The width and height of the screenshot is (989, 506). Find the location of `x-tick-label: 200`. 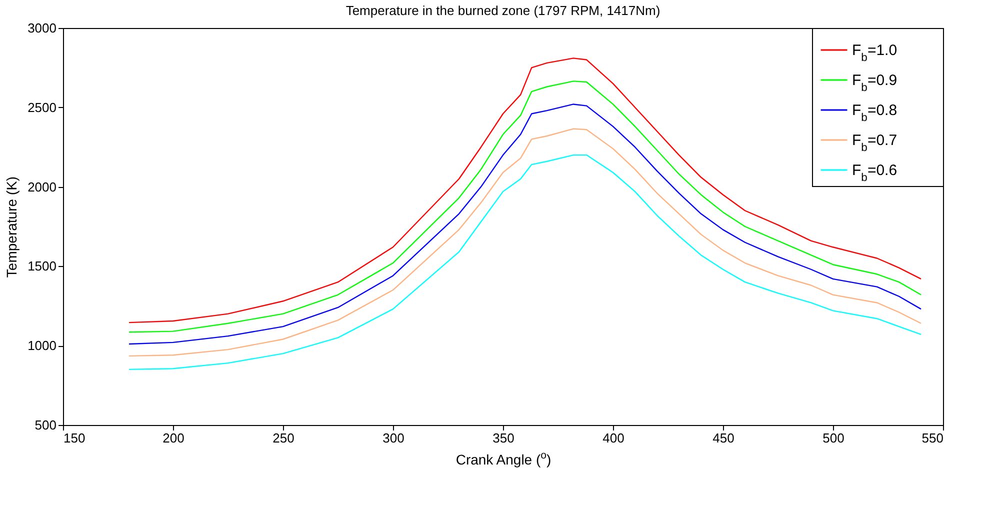

x-tick-label: 200 is located at coordinates (173, 438).